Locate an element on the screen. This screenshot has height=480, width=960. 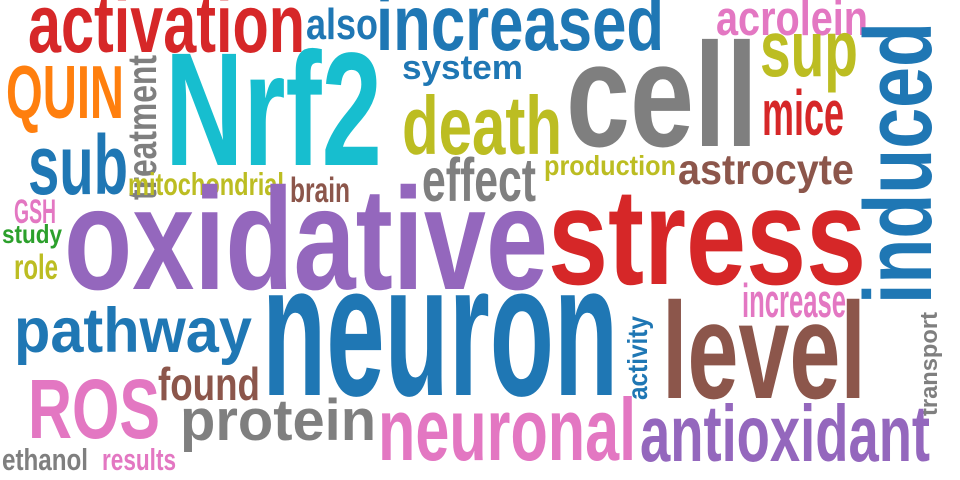
word-mice: mice is located at coordinates (803, 113).